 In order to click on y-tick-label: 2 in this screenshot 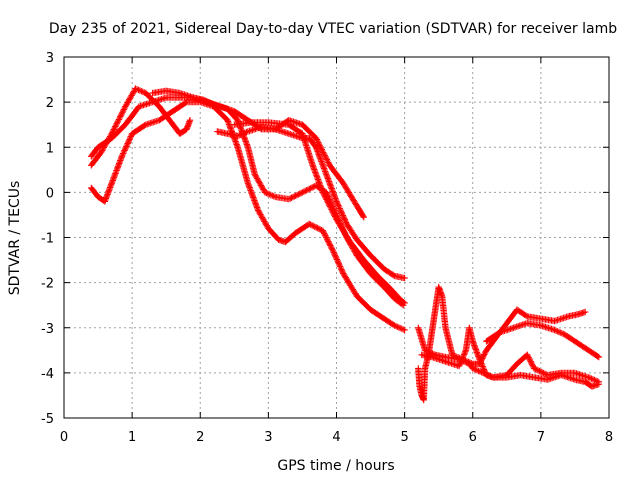, I will do `click(50, 103)`.